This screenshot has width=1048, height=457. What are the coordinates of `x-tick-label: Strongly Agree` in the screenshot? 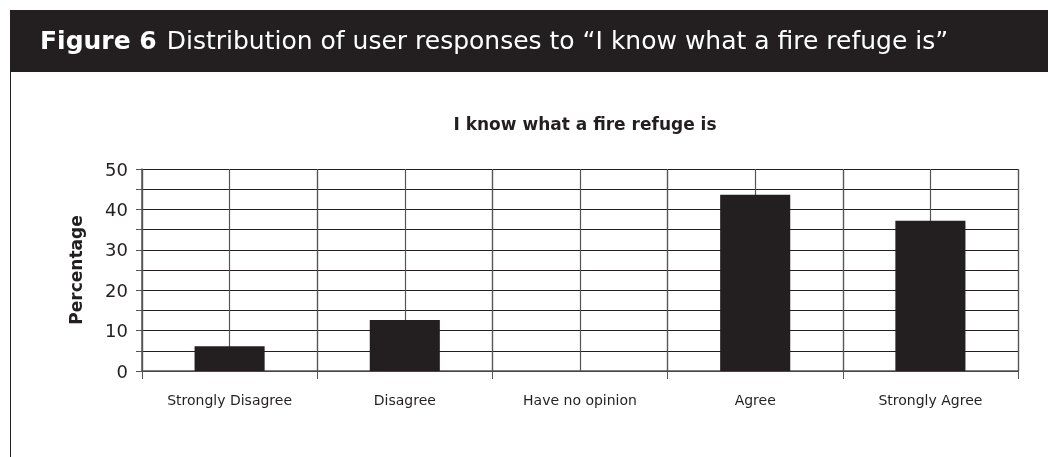 It's located at (930, 400).